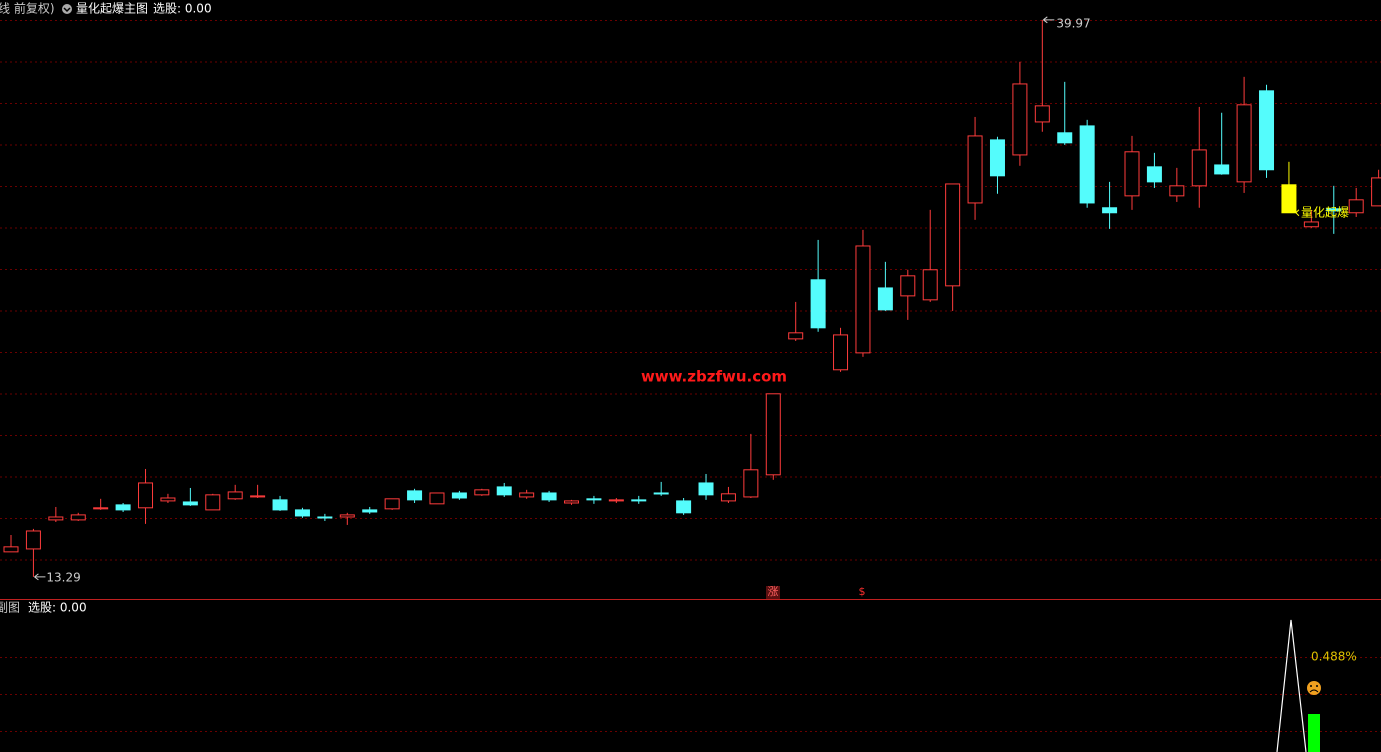  What do you see at coordinates (862, 591) in the screenshot?
I see `dollar-marker: $` at bounding box center [862, 591].